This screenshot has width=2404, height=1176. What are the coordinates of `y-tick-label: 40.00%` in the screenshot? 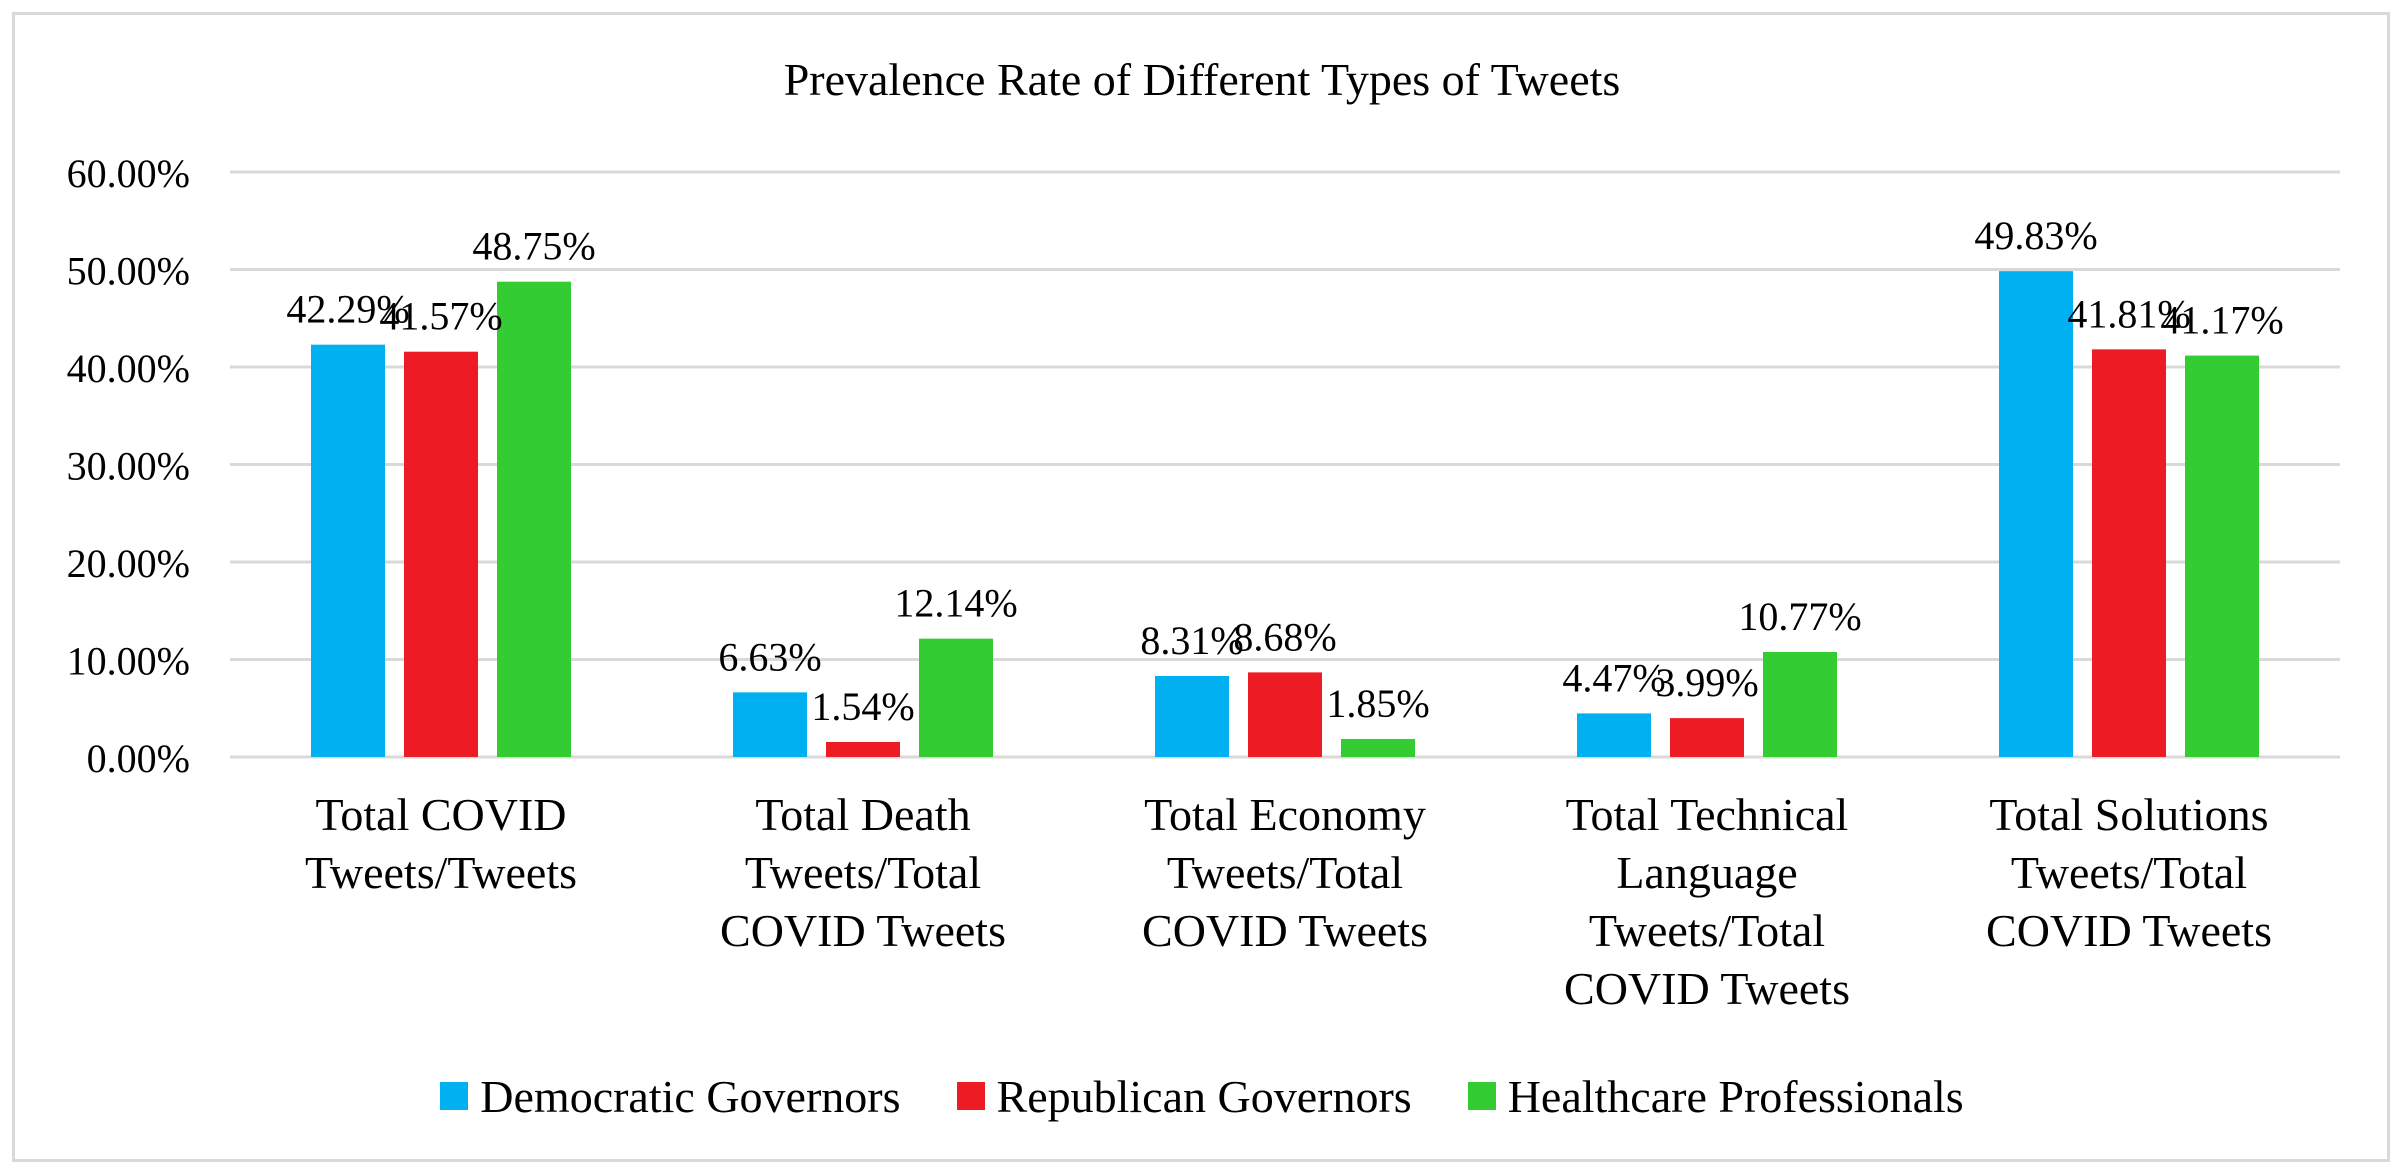 It's located at (128, 368).